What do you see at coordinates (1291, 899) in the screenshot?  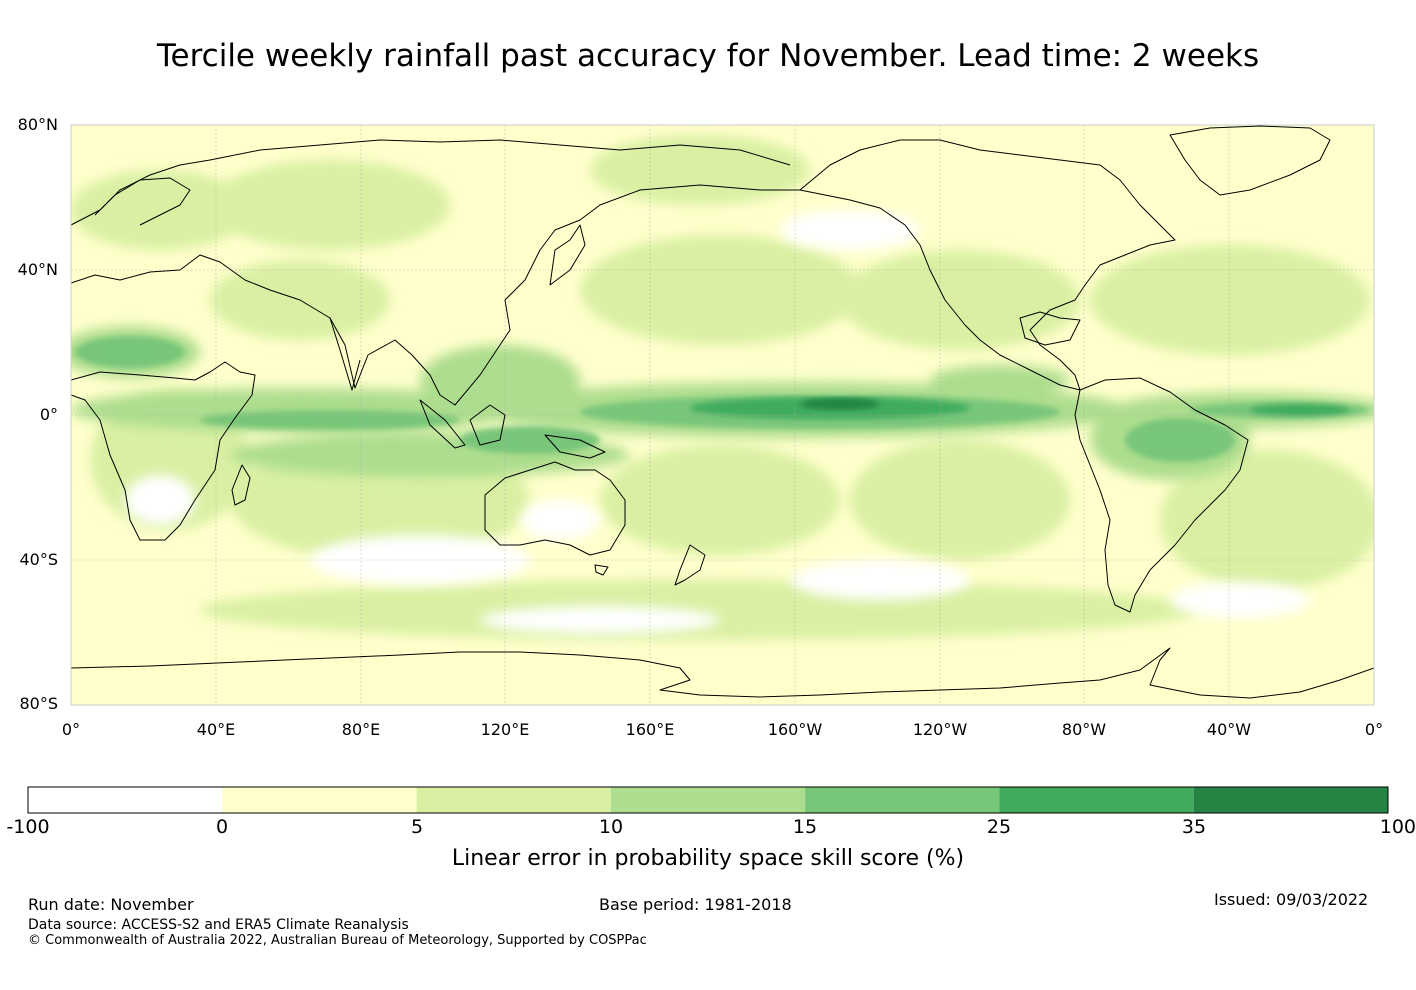 I see `issued-date: Issued: 09/03/2022` at bounding box center [1291, 899].